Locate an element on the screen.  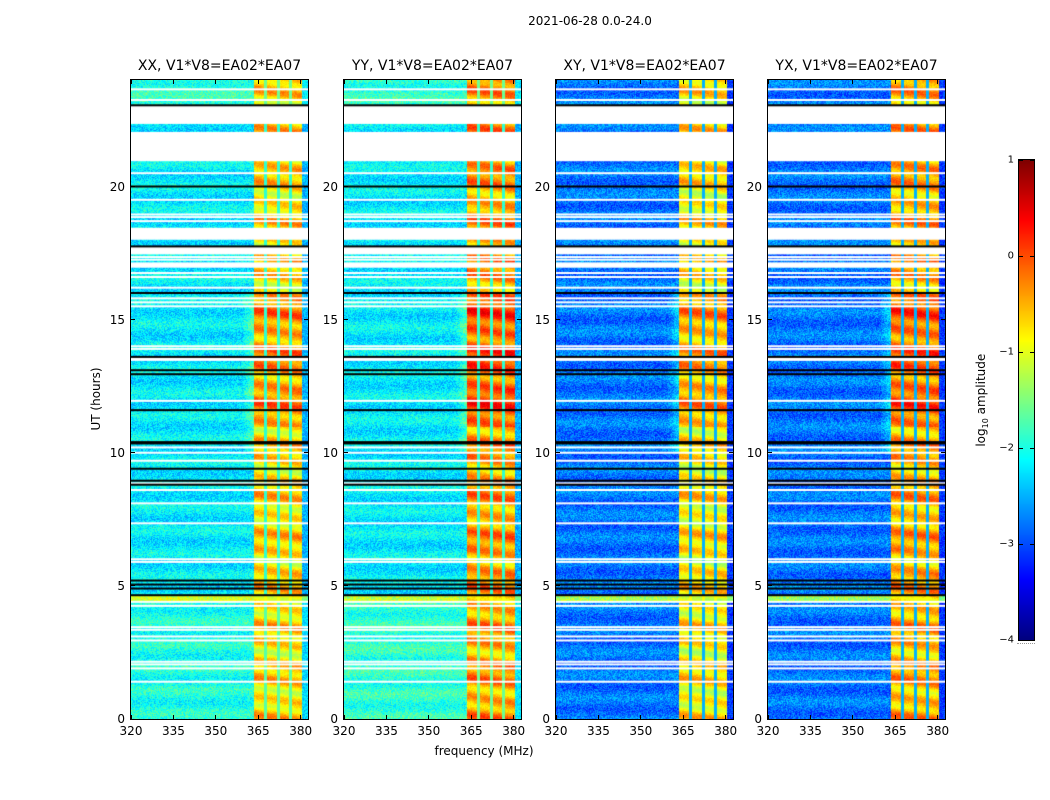
colorbar-gradient is located at coordinates (1026, 400).